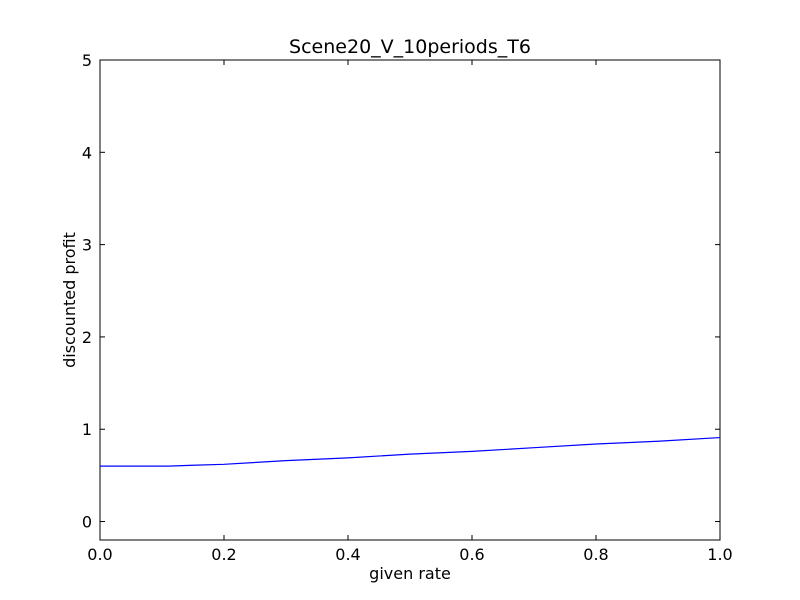 This screenshot has height=600, width=800. What do you see at coordinates (87, 429) in the screenshot?
I see `y-tick-label: 1` at bounding box center [87, 429].